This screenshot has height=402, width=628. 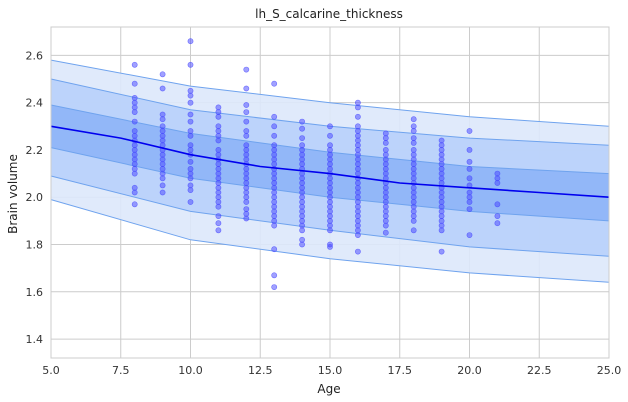 What do you see at coordinates (190, 370) in the screenshot?
I see `x-tick-label: 10.0` at bounding box center [190, 370].